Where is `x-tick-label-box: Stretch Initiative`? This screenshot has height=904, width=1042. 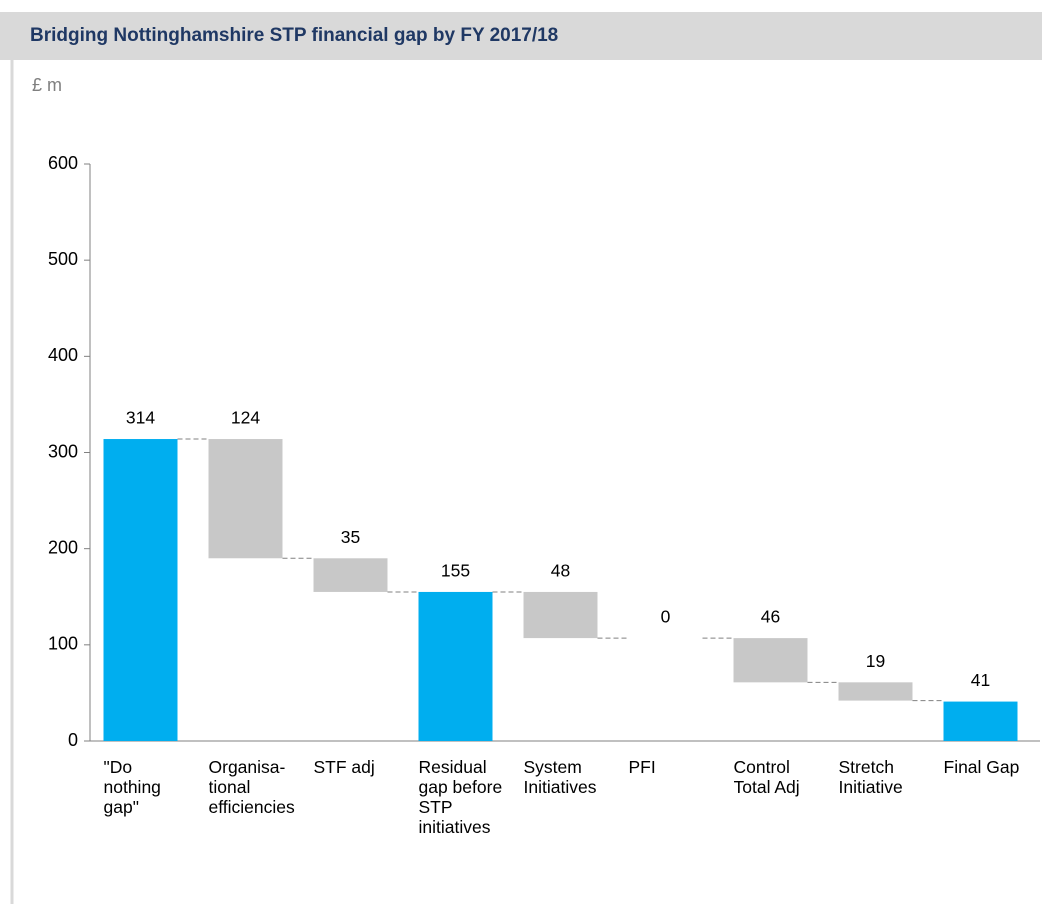 x-tick-label-box: Stretch Initiative is located at coordinates (870, 777).